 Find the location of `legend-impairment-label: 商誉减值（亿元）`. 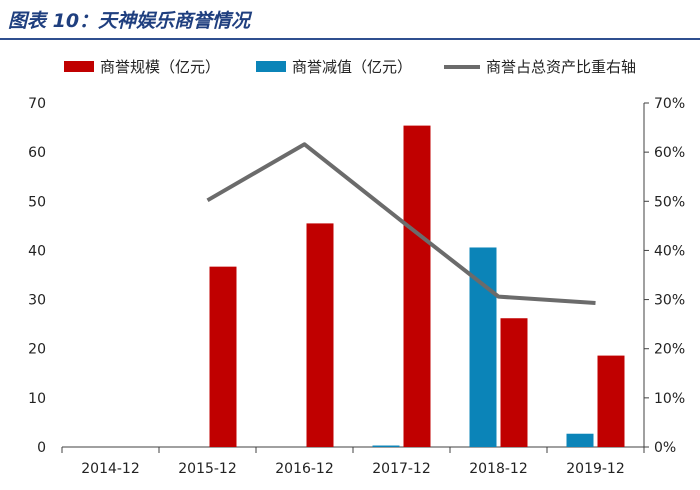

legend-impairment-label: 商誉减值（亿元） is located at coordinates (352, 67).